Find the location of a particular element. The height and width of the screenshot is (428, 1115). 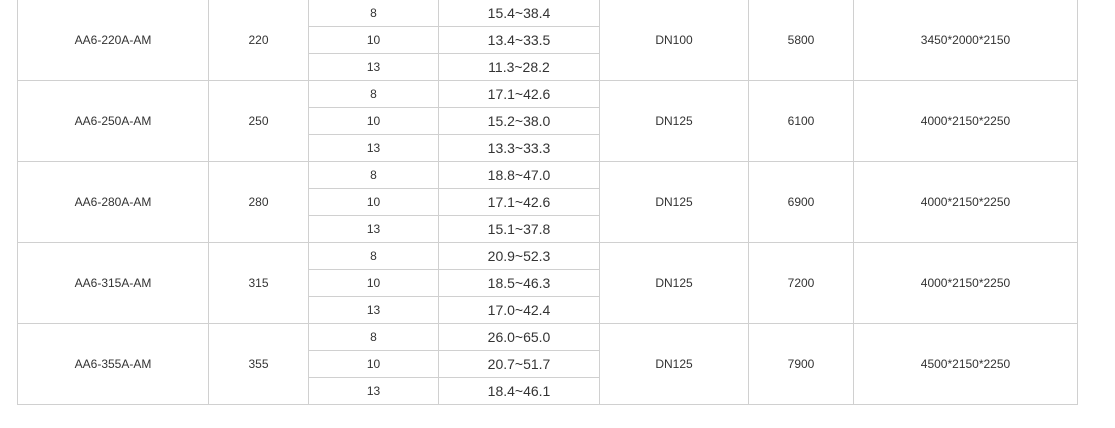

flow-range-cell: 15.2~38.0 is located at coordinates (519, 121).